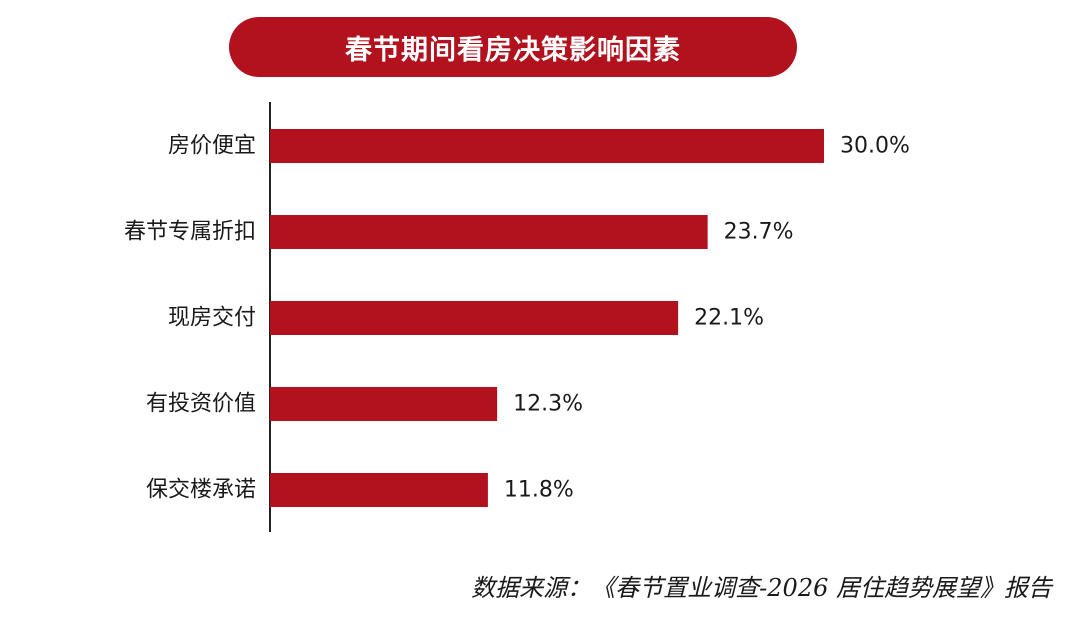  Describe the element at coordinates (513, 50) in the screenshot. I see `chart-title: 春节期间看房决策影响因素` at that location.